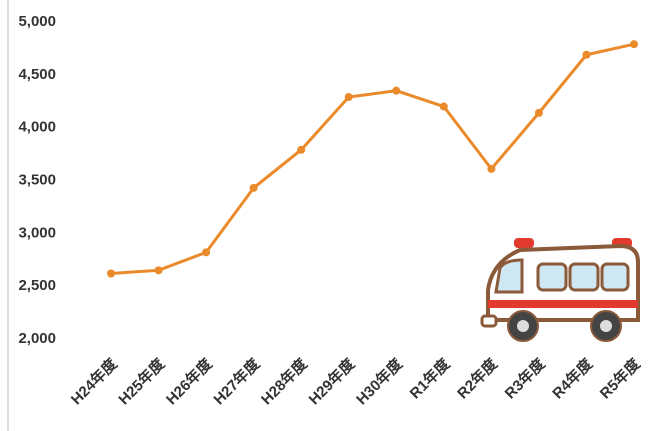  I want to click on x-tick-label: R4年度, so click(573, 378).